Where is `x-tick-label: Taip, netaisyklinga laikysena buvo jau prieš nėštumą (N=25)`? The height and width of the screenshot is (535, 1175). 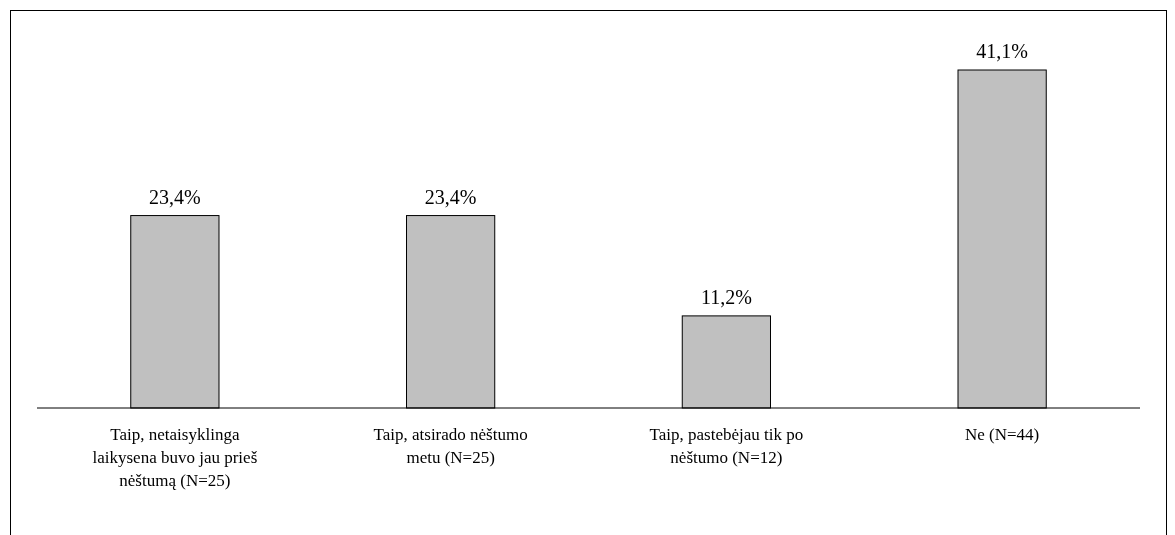
x-tick-label: Taip, netaisyklinga laikysena buvo jau prieš nėštumą (N=25) is located at coordinates (175, 457).